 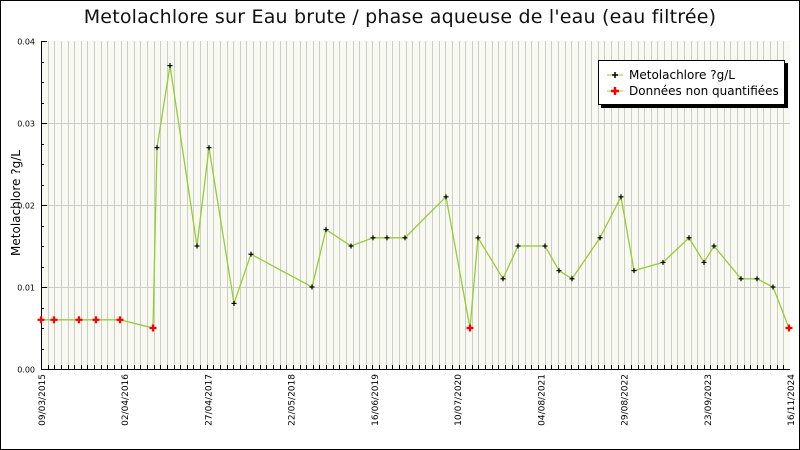 What do you see at coordinates (26, 206) in the screenshot?
I see `y-tick-label: 0.02` at bounding box center [26, 206].